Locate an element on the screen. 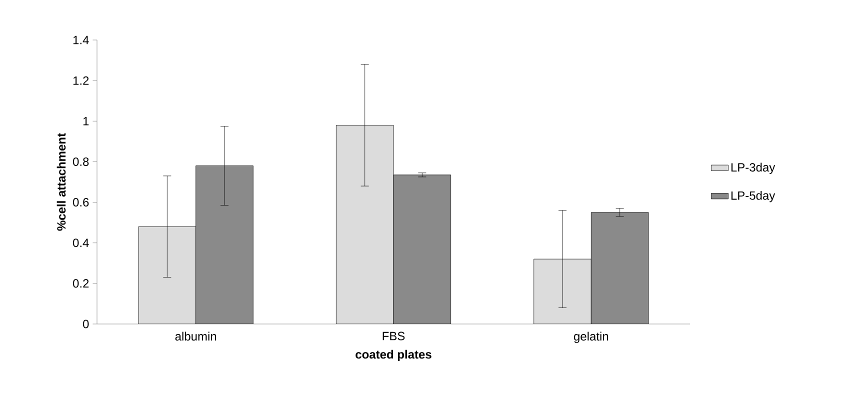 This screenshot has height=410, width=853. legend-label: LP-3day is located at coordinates (753, 168).